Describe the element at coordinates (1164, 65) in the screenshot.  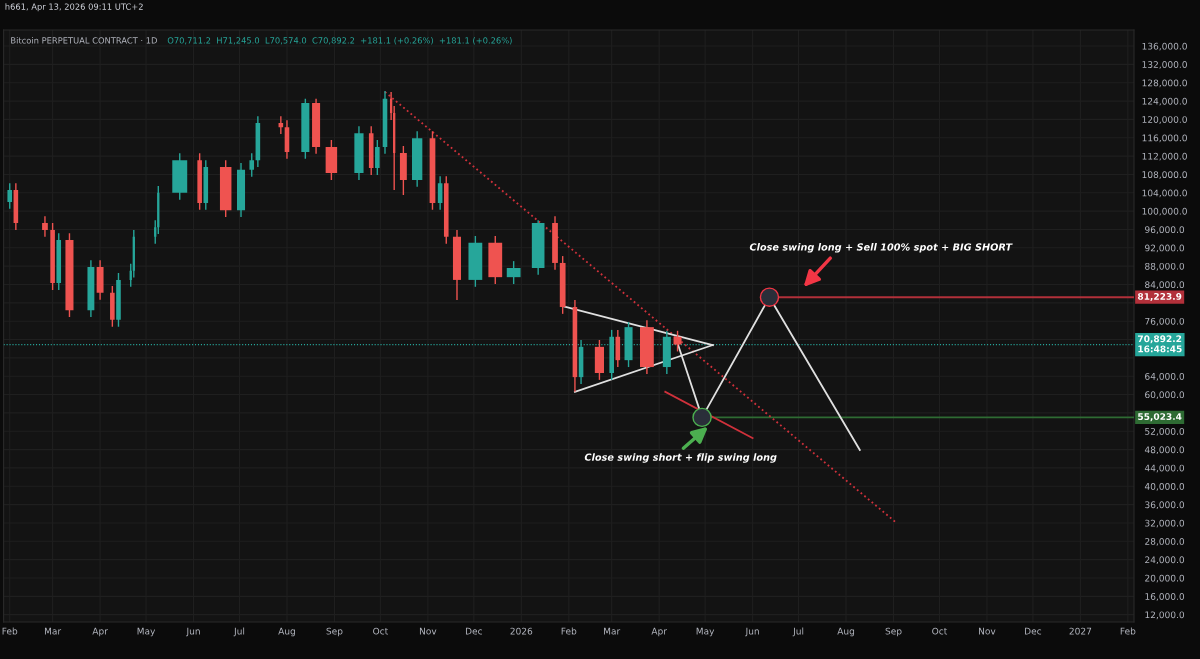
I see `y-tick-label: 132,000.0` at that location.